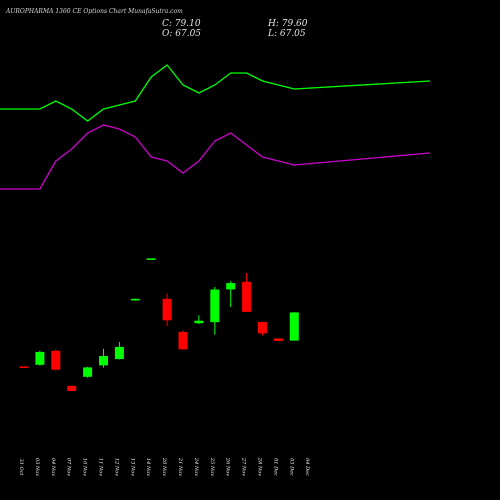 The image size is (500, 500). Describe the element at coordinates (307, 467) in the screenshot. I see `x-tick-label: 04 Dec` at that location.